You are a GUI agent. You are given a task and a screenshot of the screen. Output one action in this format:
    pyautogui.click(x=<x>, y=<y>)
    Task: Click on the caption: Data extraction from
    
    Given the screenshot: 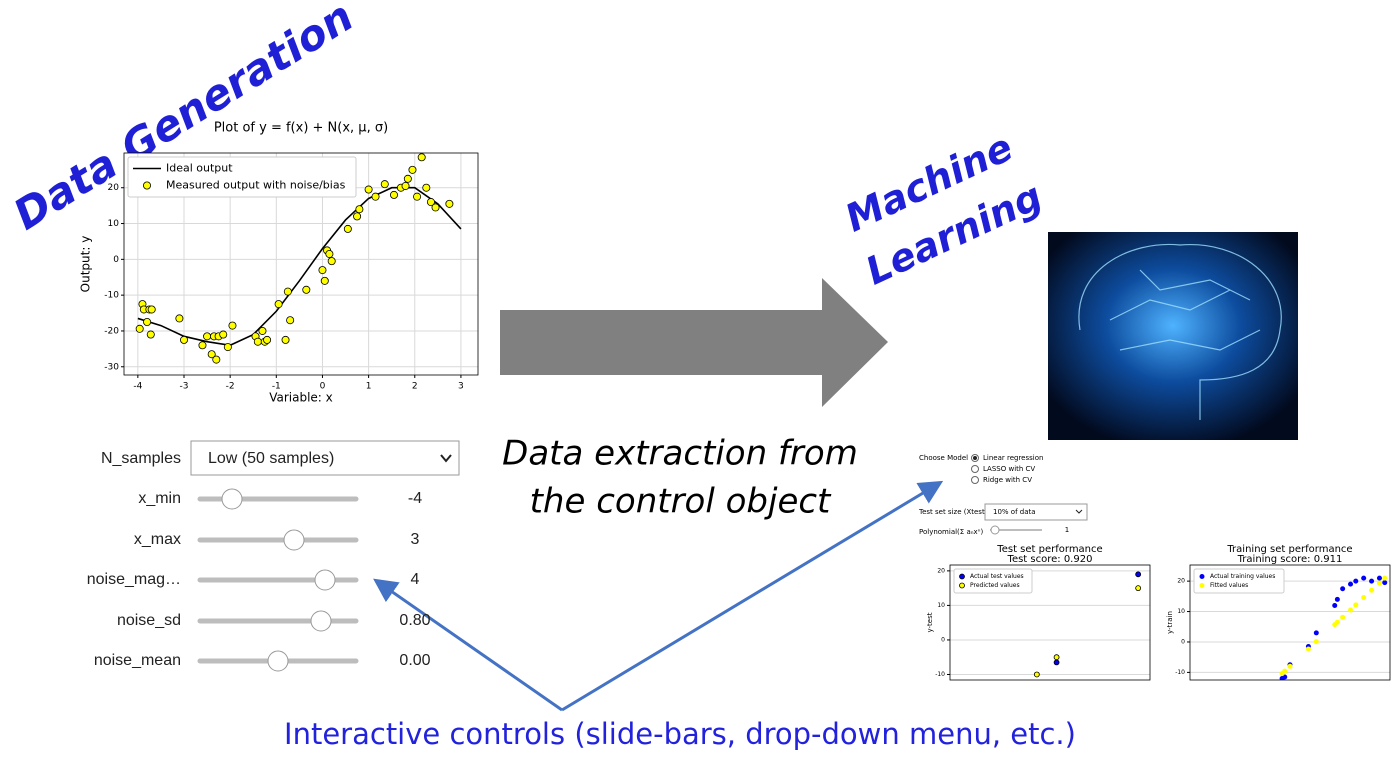 What is the action you would take?
    pyautogui.click(x=680, y=454)
    